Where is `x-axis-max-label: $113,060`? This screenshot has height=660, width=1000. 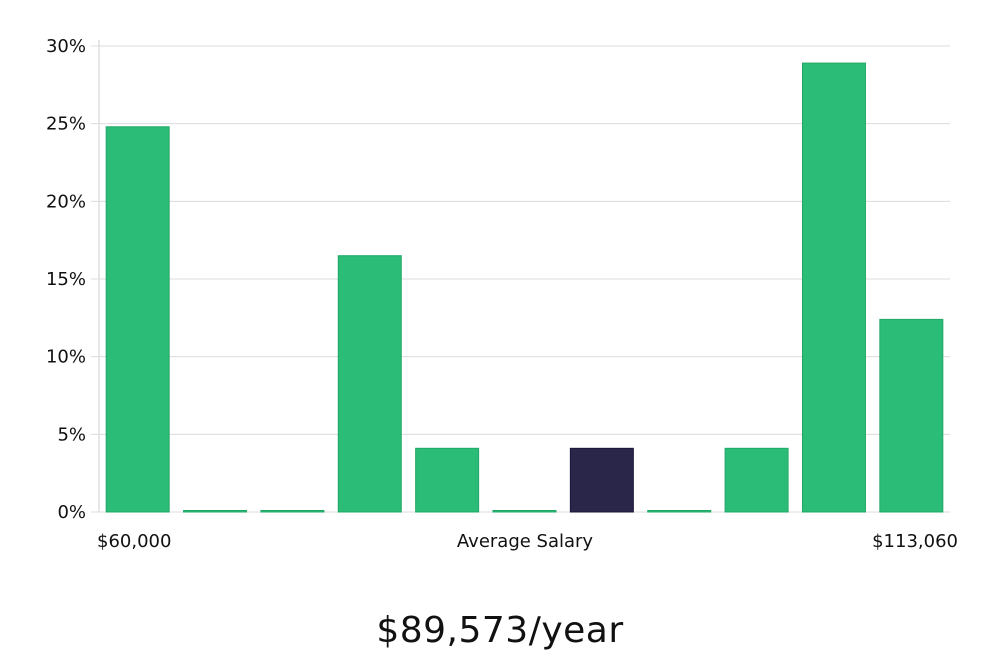
x-axis-max-label: $113,060 is located at coordinates (915, 541).